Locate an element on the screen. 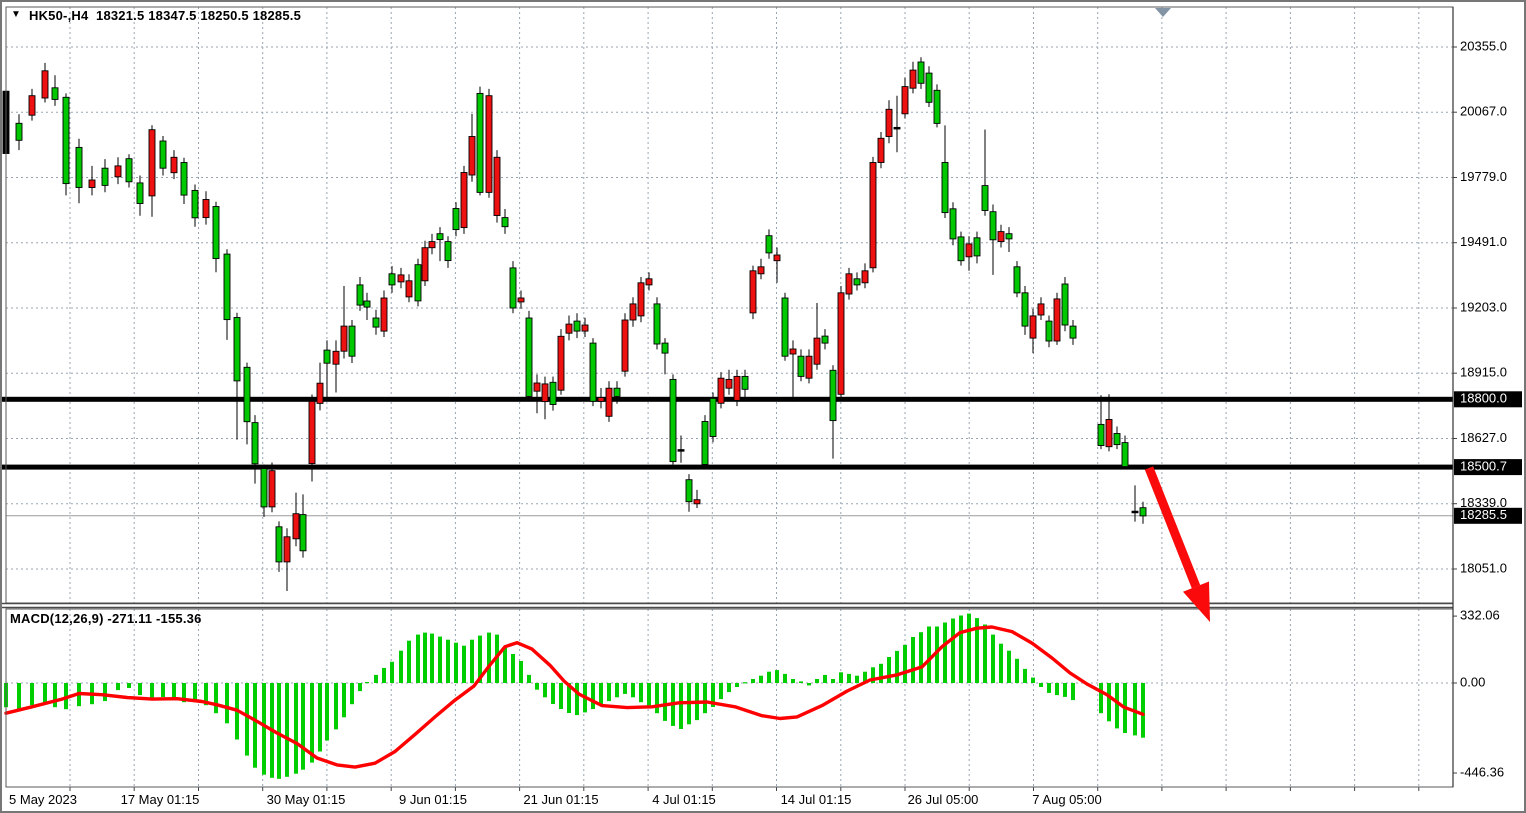 Image resolution: width=1526 pixels, height=813 pixels. time-axis-label: 30 May 01:15 is located at coordinates (306, 799).